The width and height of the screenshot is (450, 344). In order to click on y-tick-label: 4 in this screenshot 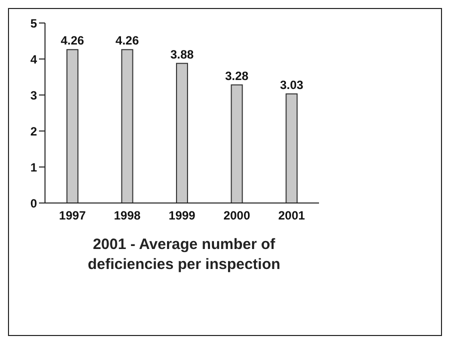, I will do `click(34, 59)`.